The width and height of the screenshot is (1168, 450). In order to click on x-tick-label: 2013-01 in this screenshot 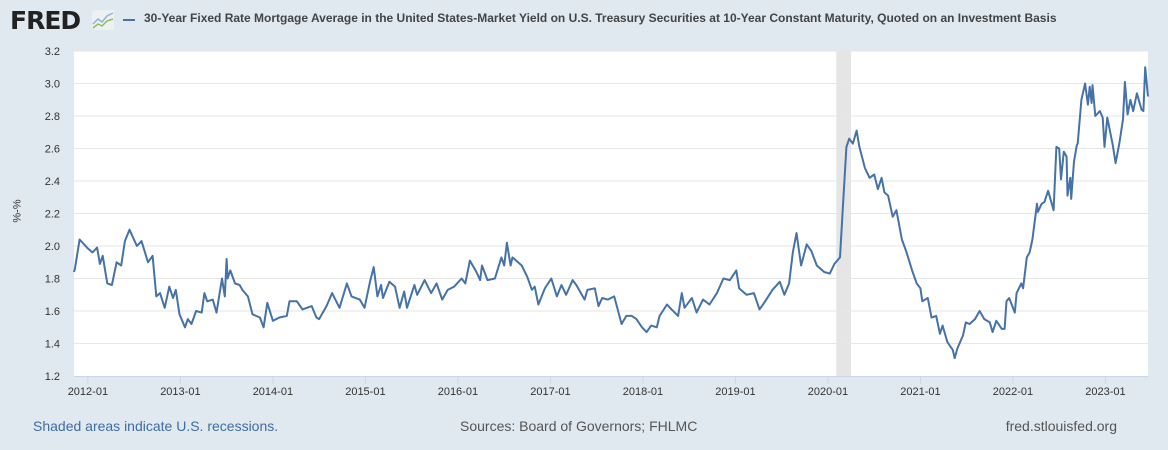, I will do `click(180, 392)`.